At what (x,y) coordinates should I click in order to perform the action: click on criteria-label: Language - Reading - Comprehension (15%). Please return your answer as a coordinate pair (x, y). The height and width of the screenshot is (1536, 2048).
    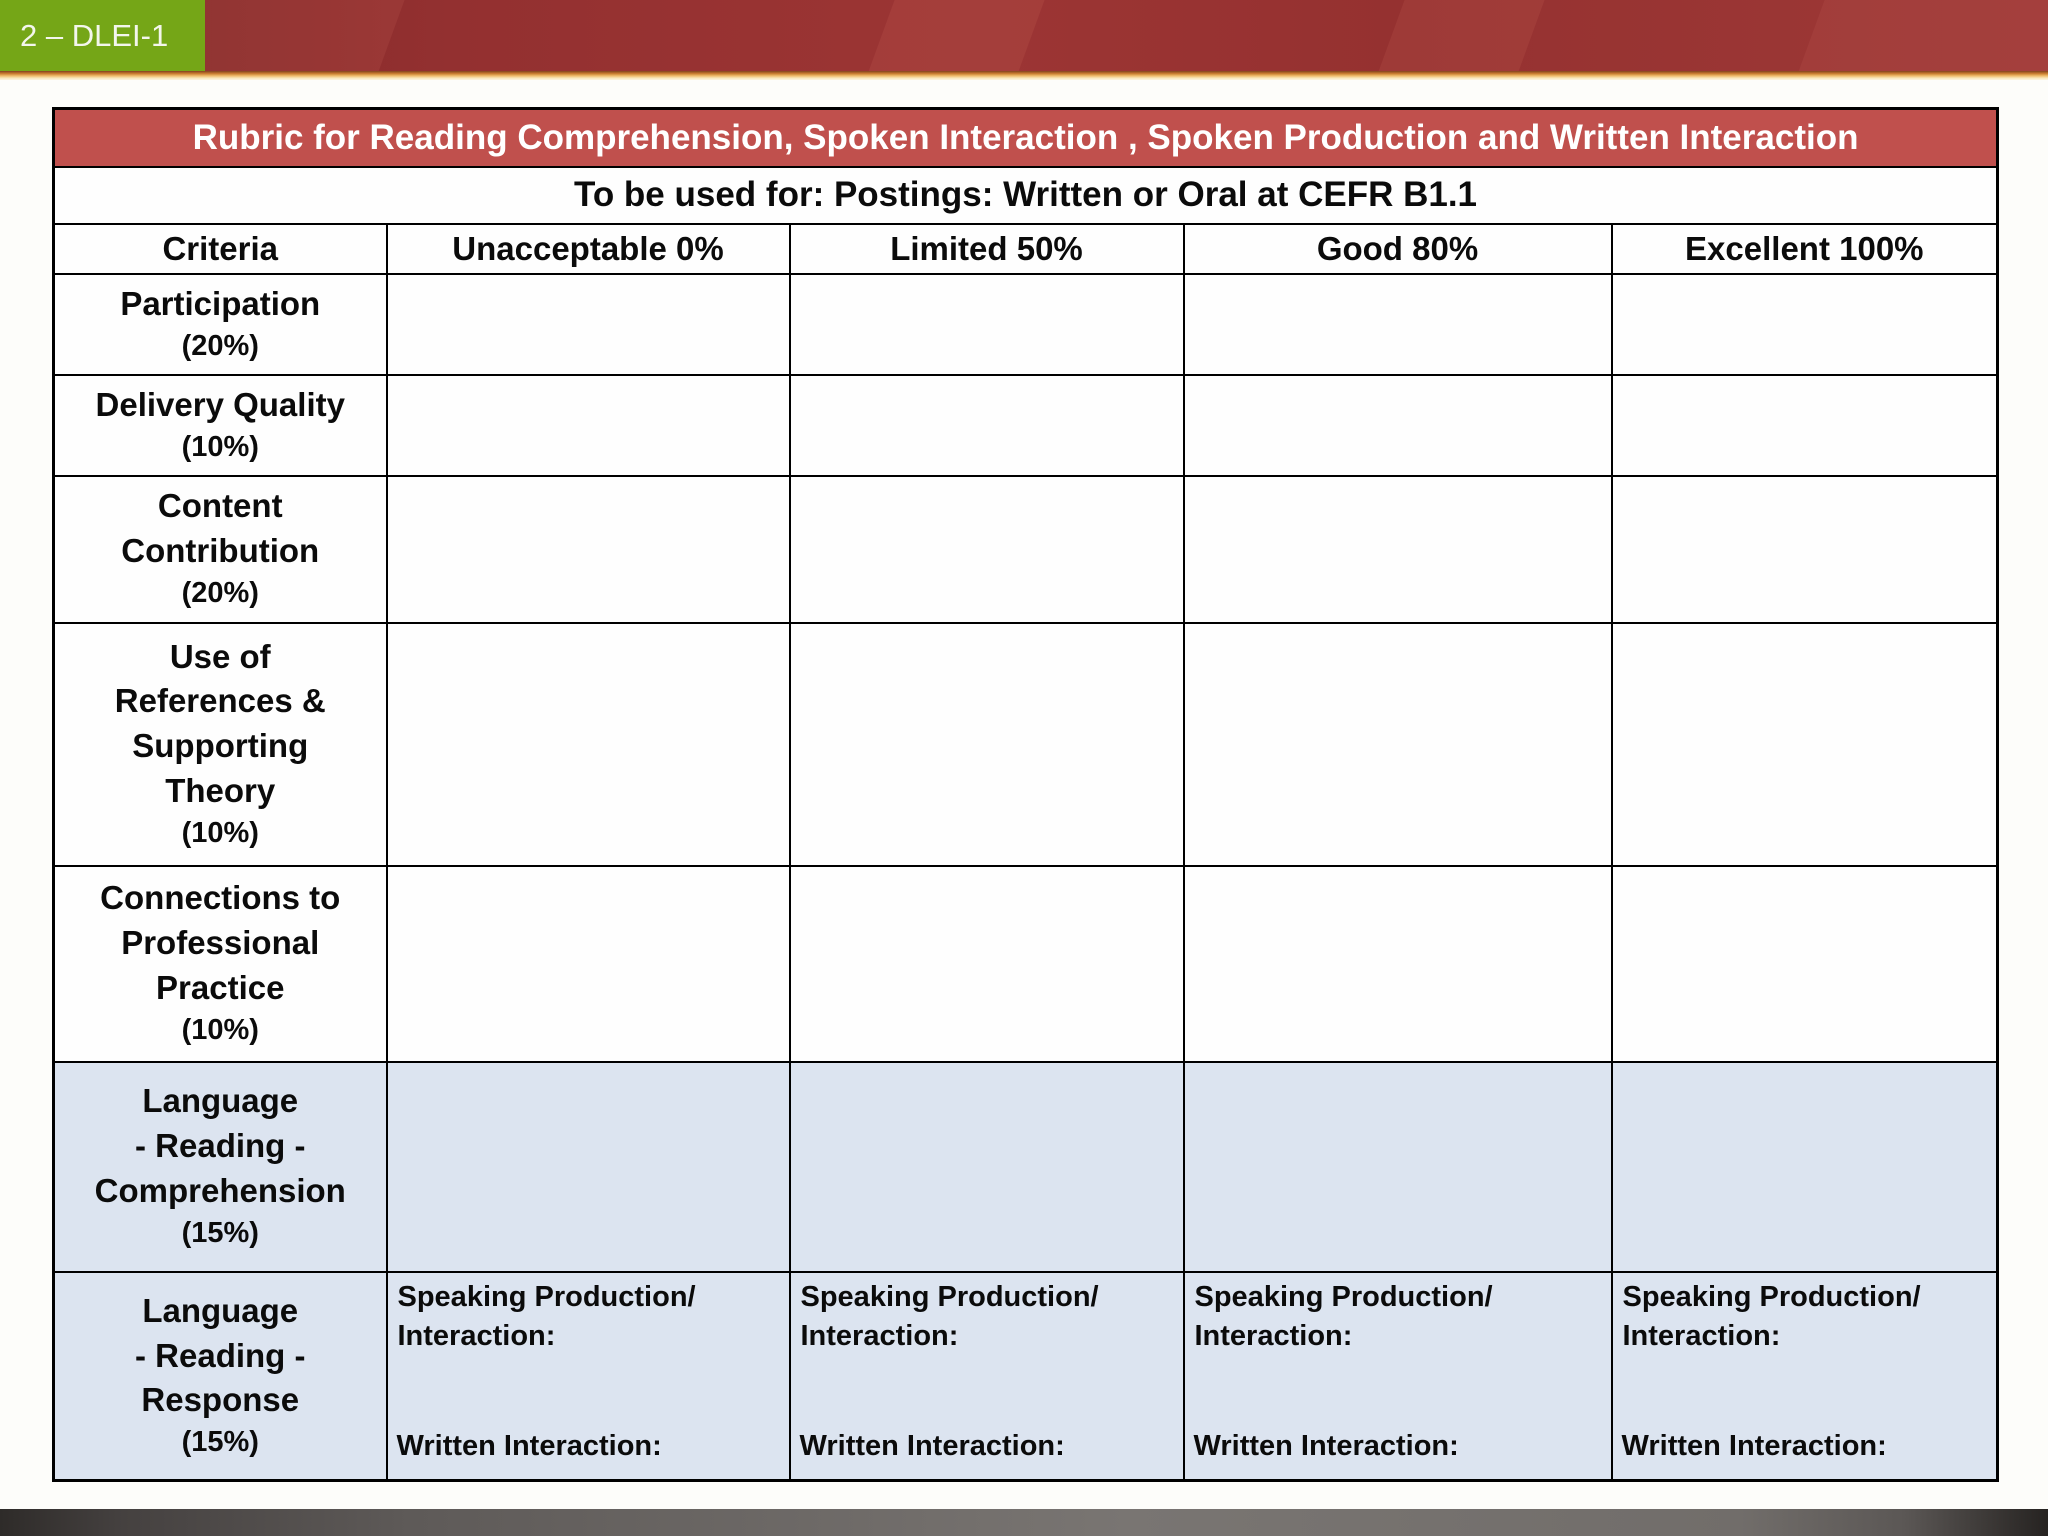
    Looking at the image, I should click on (220, 1166).